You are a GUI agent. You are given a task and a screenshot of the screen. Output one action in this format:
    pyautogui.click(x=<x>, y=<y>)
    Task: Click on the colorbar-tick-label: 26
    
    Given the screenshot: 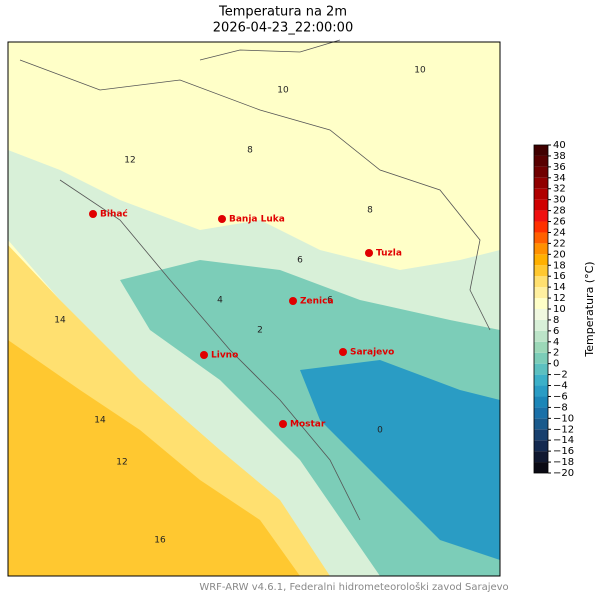 What is the action you would take?
    pyautogui.click(x=559, y=222)
    